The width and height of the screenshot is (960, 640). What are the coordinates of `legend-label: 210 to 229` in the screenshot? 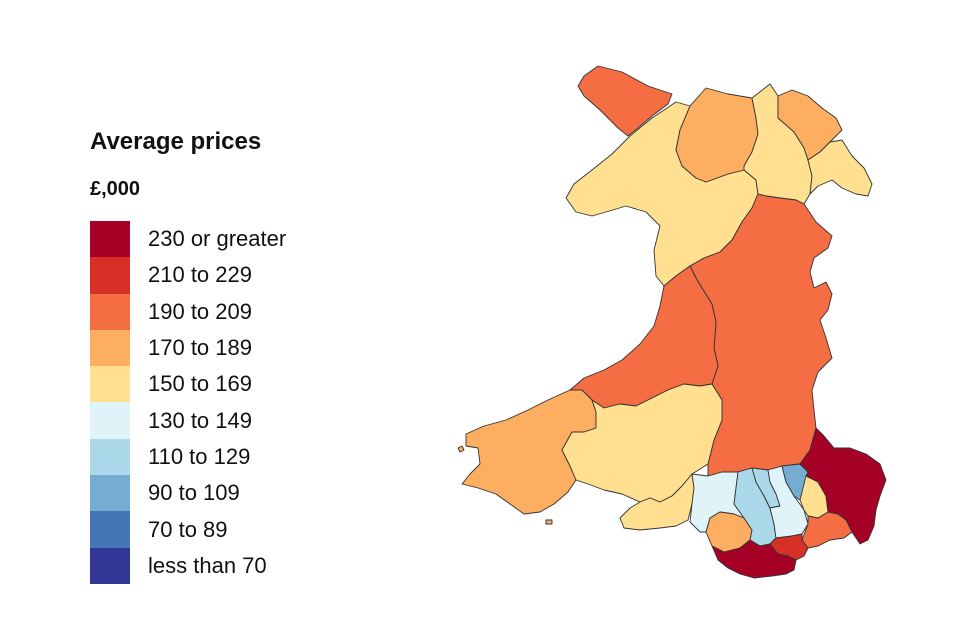 It's located at (200, 275).